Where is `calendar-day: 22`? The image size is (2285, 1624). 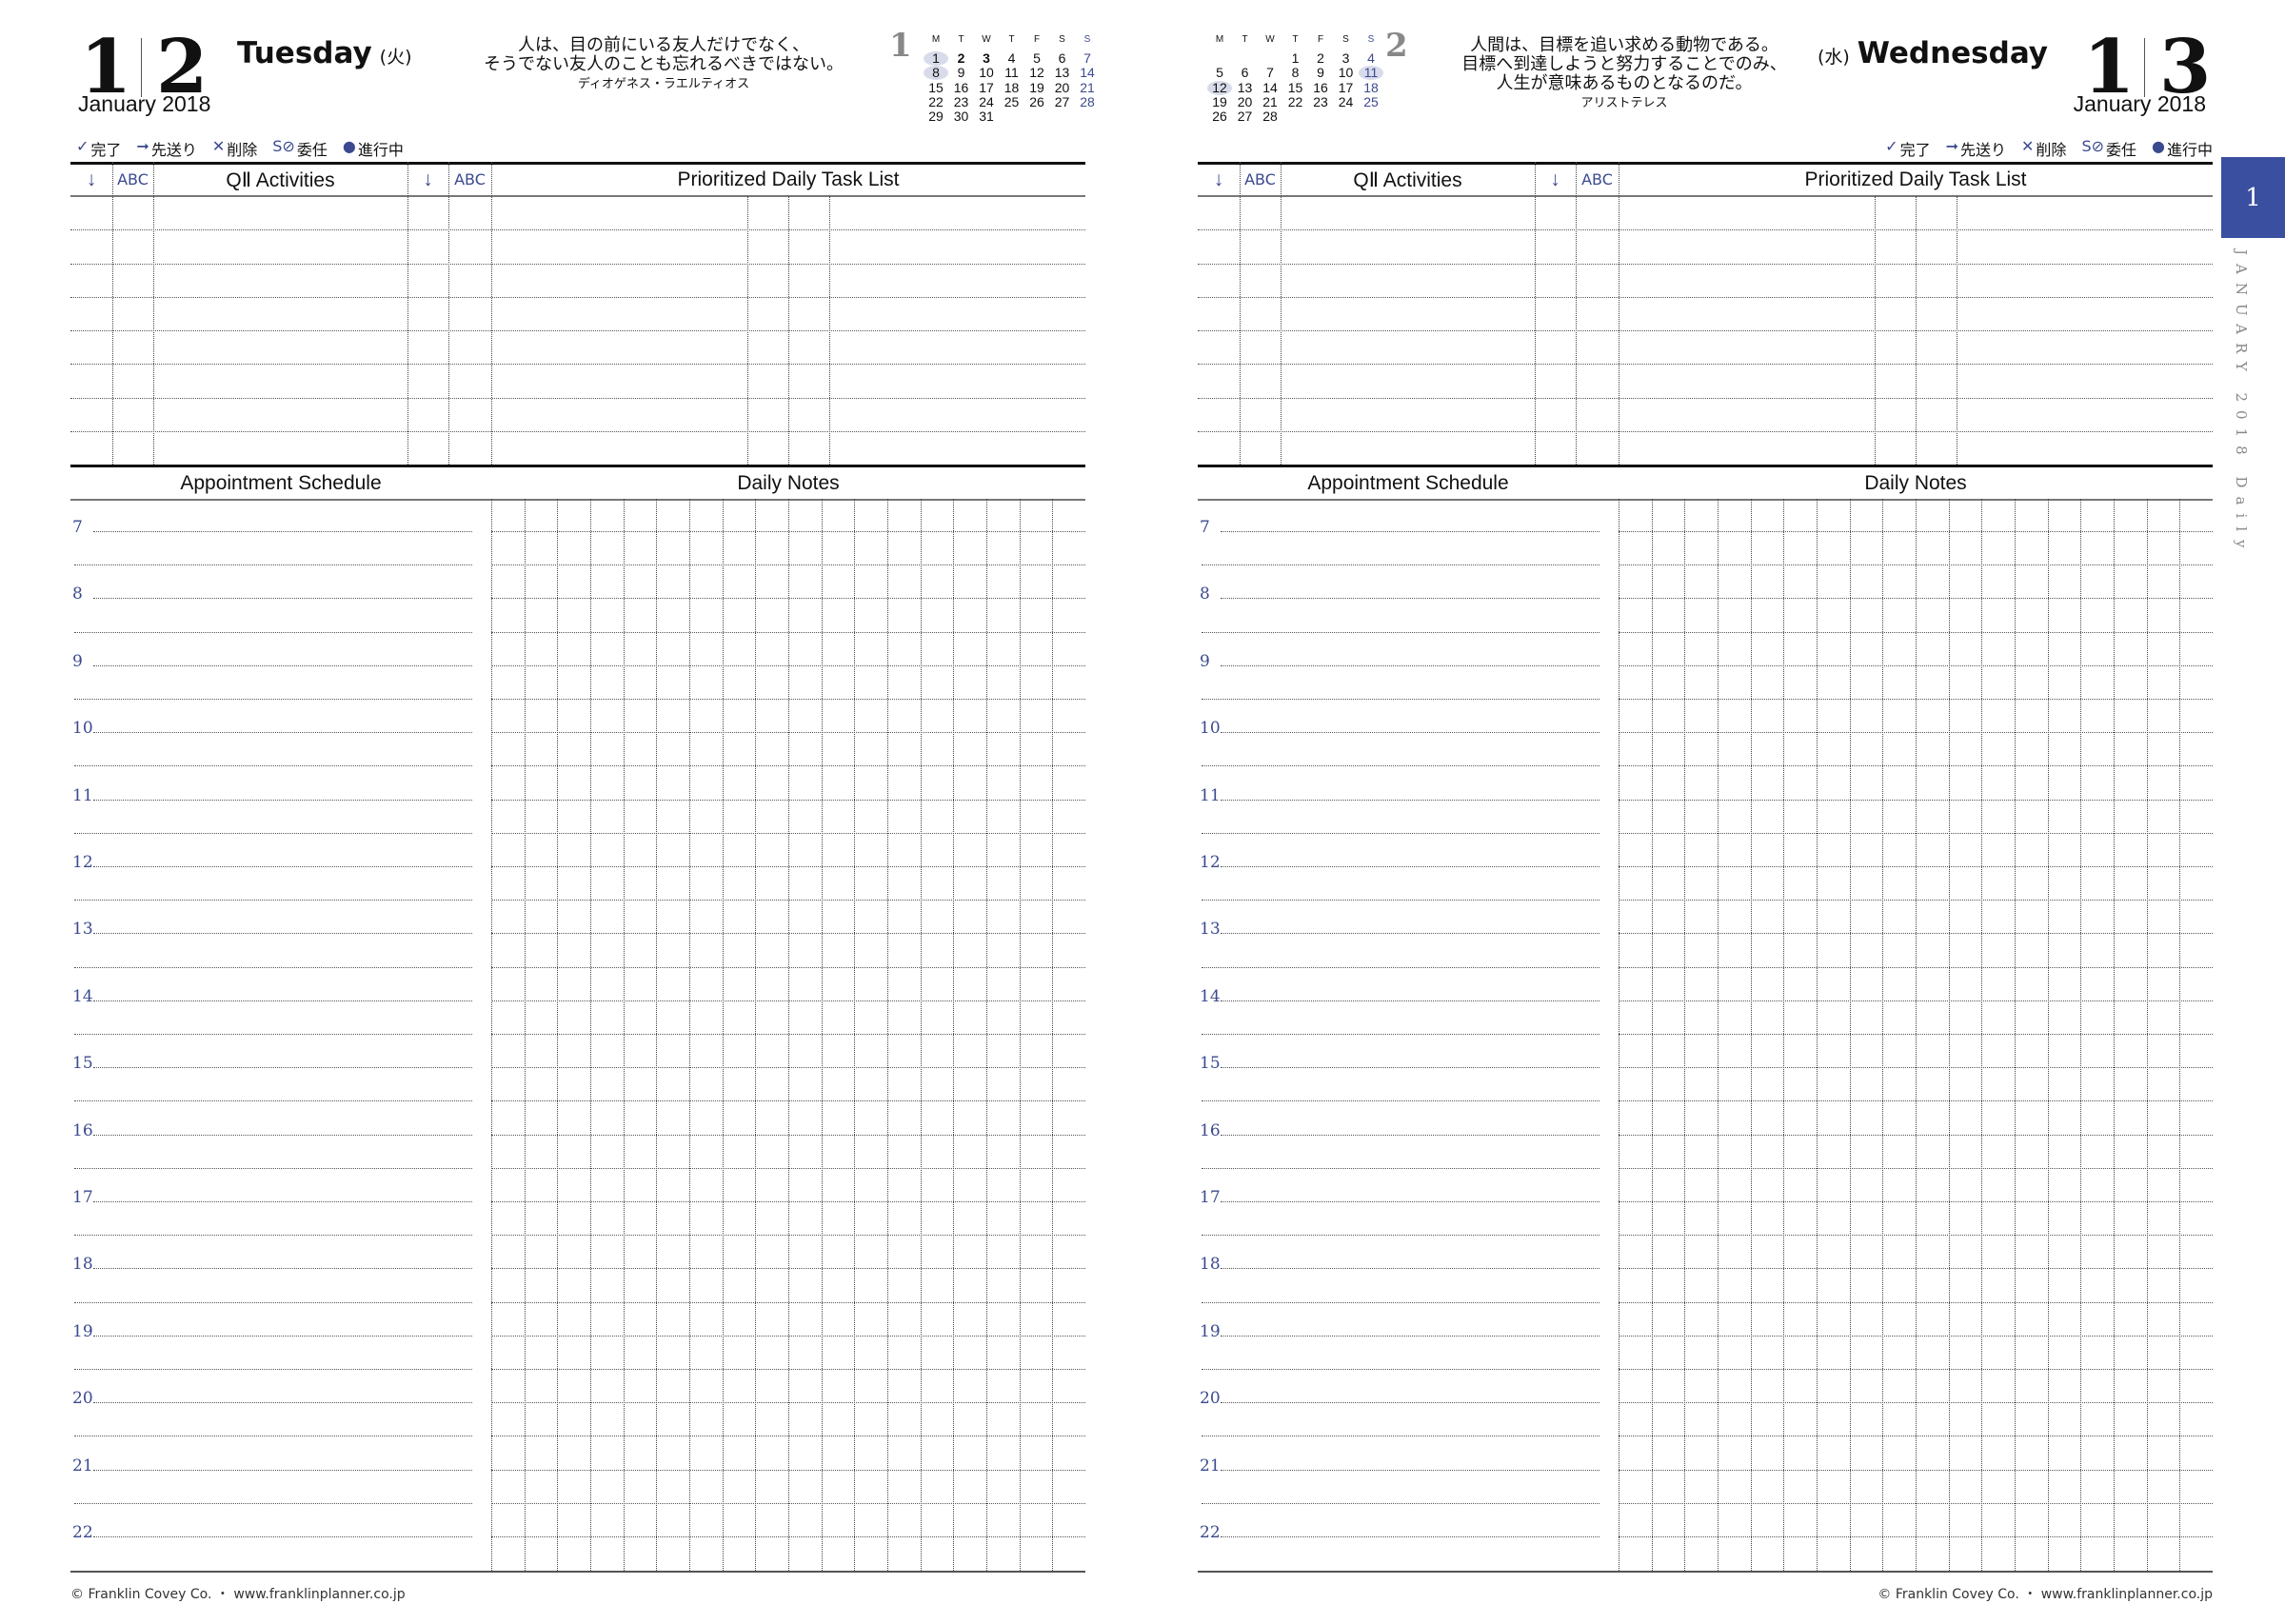 calendar-day: 22 is located at coordinates (1295, 101).